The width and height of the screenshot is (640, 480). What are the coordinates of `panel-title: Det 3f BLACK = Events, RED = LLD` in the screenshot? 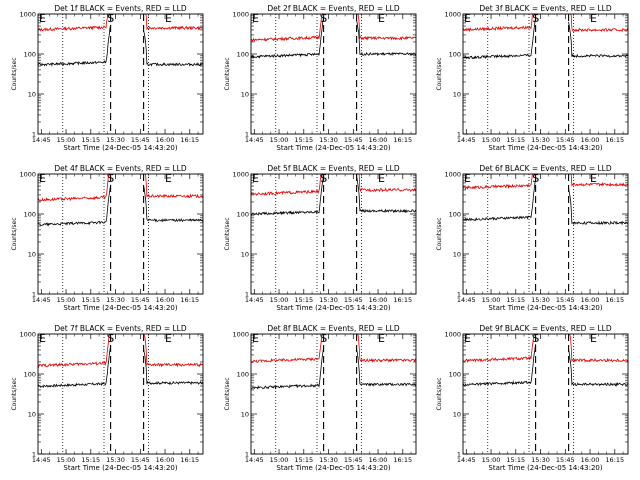 It's located at (545, 8).